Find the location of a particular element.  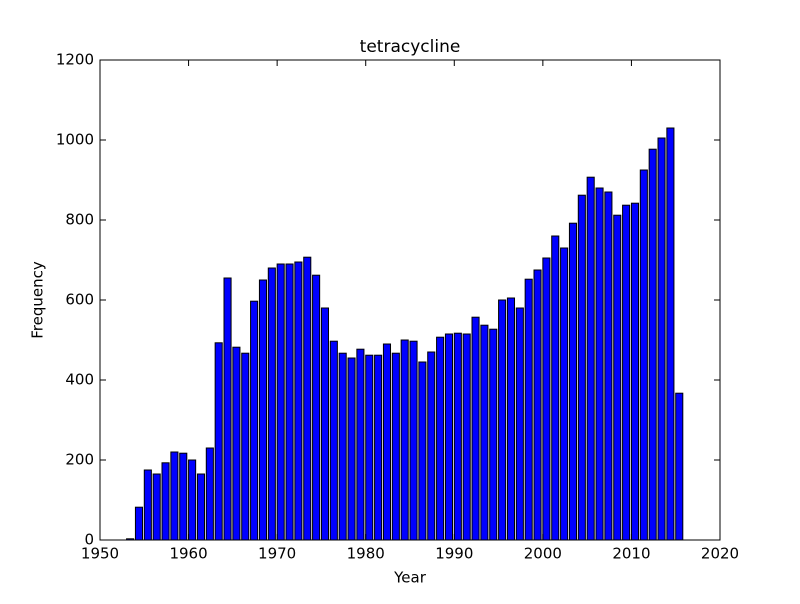

y-tick-label: 400 is located at coordinates (79, 380).